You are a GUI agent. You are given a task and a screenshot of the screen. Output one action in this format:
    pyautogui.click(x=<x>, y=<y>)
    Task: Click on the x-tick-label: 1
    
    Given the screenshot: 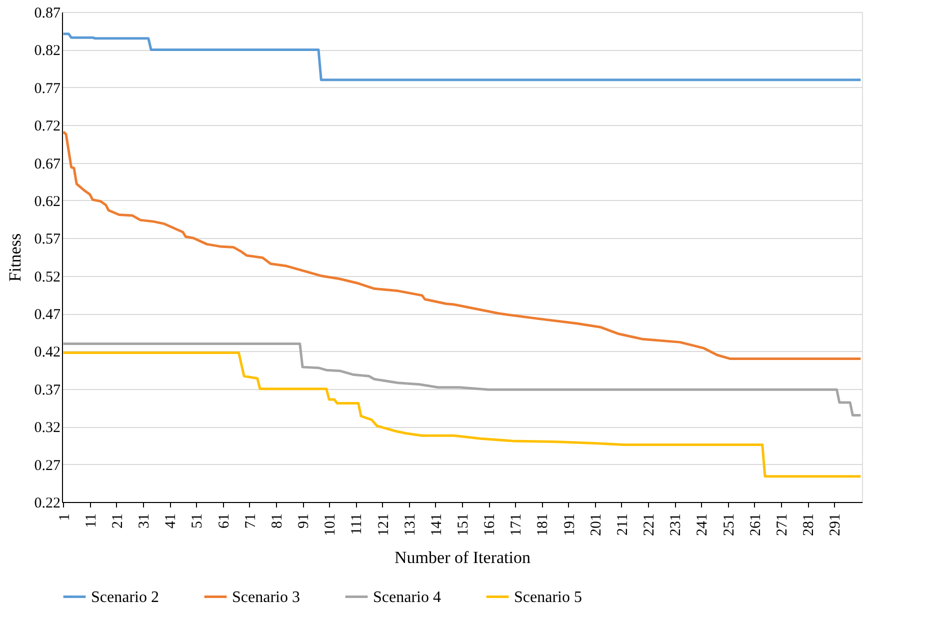 What is the action you would take?
    pyautogui.click(x=64, y=517)
    